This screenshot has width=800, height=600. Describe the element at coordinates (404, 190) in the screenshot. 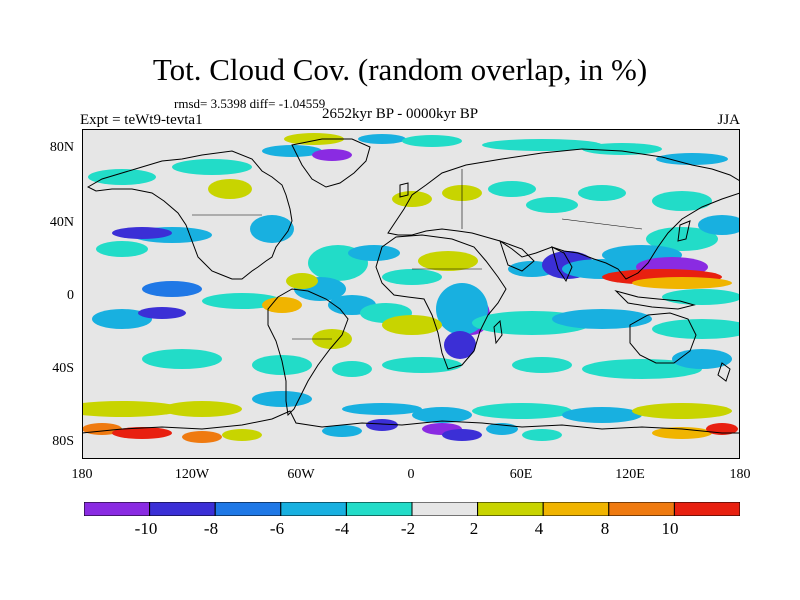

I see `uk-coast` at that location.